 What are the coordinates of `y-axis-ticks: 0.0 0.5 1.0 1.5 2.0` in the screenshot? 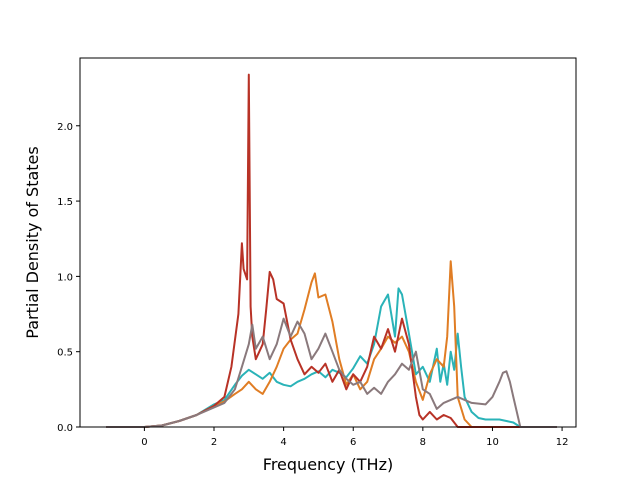 It's located at (68, 278).